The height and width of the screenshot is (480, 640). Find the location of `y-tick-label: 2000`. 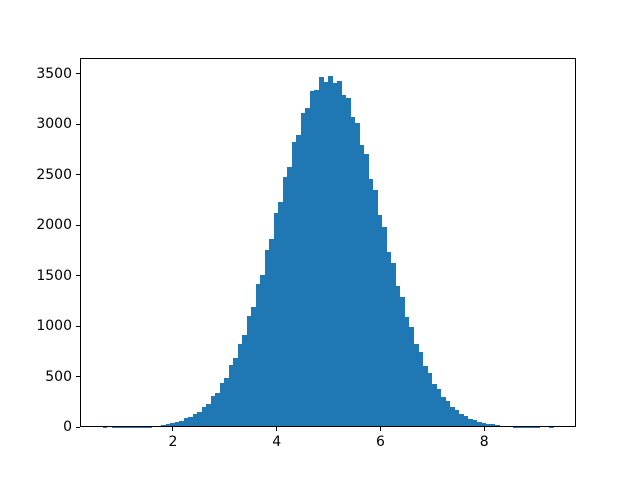

y-tick-label: 2000 is located at coordinates (54, 225).